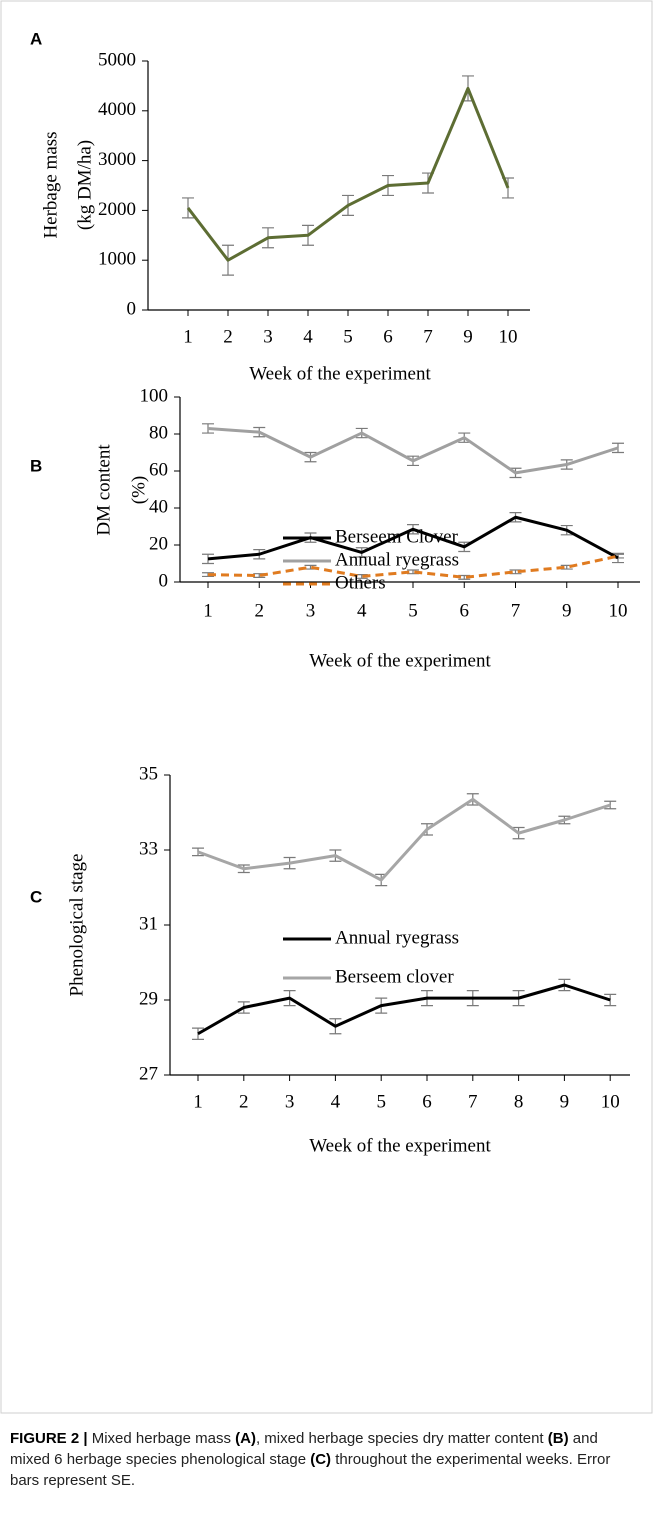 This screenshot has width=654, height=1529. What do you see at coordinates (161, 1438) in the screenshot?
I see `caption-text: Mixed herbage mass` at bounding box center [161, 1438].